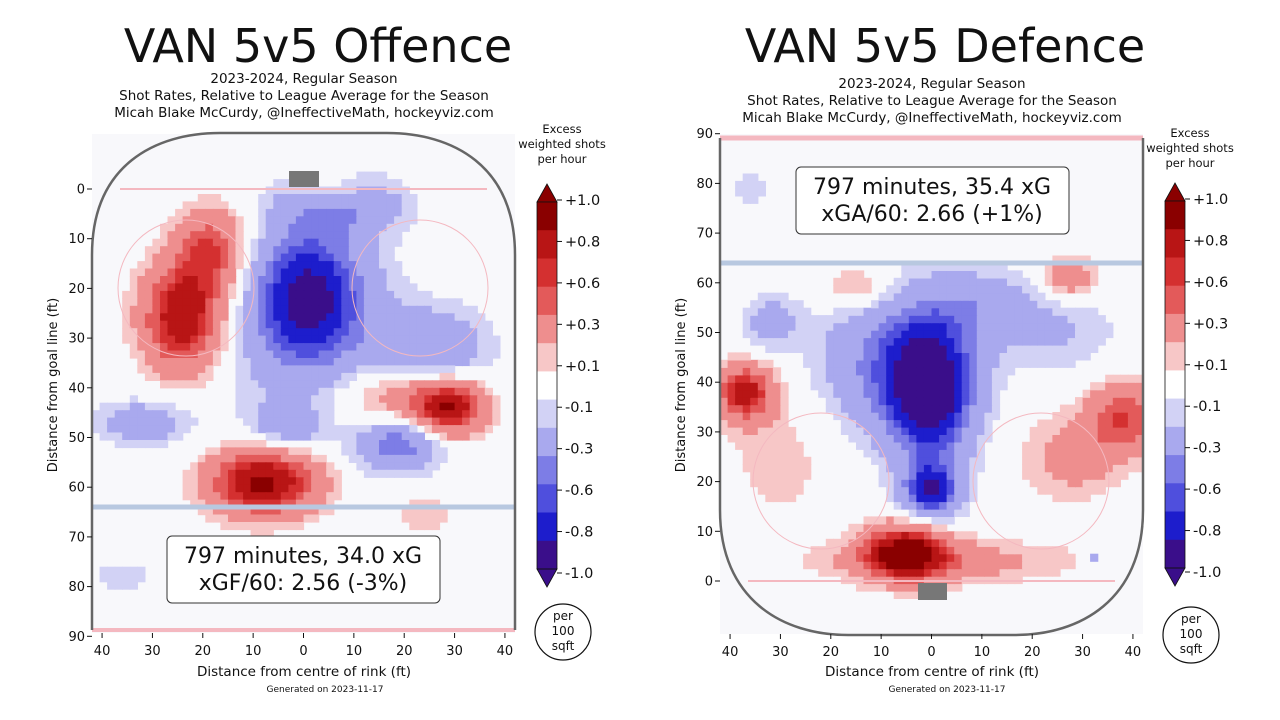 The image size is (1280, 720). I want to click on colorbar-title-line-3: per hour, so click(1189, 163).